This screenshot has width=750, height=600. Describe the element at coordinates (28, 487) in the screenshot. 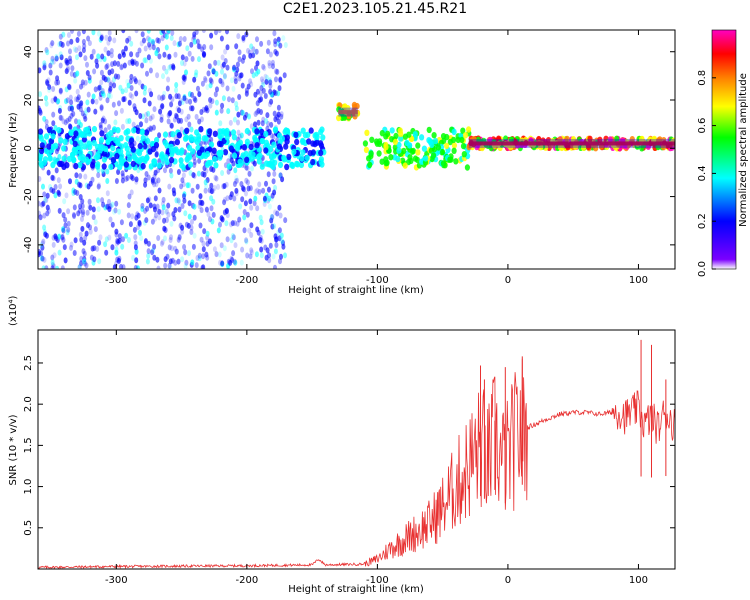

I see `y-tick-label: 1.0` at that location.